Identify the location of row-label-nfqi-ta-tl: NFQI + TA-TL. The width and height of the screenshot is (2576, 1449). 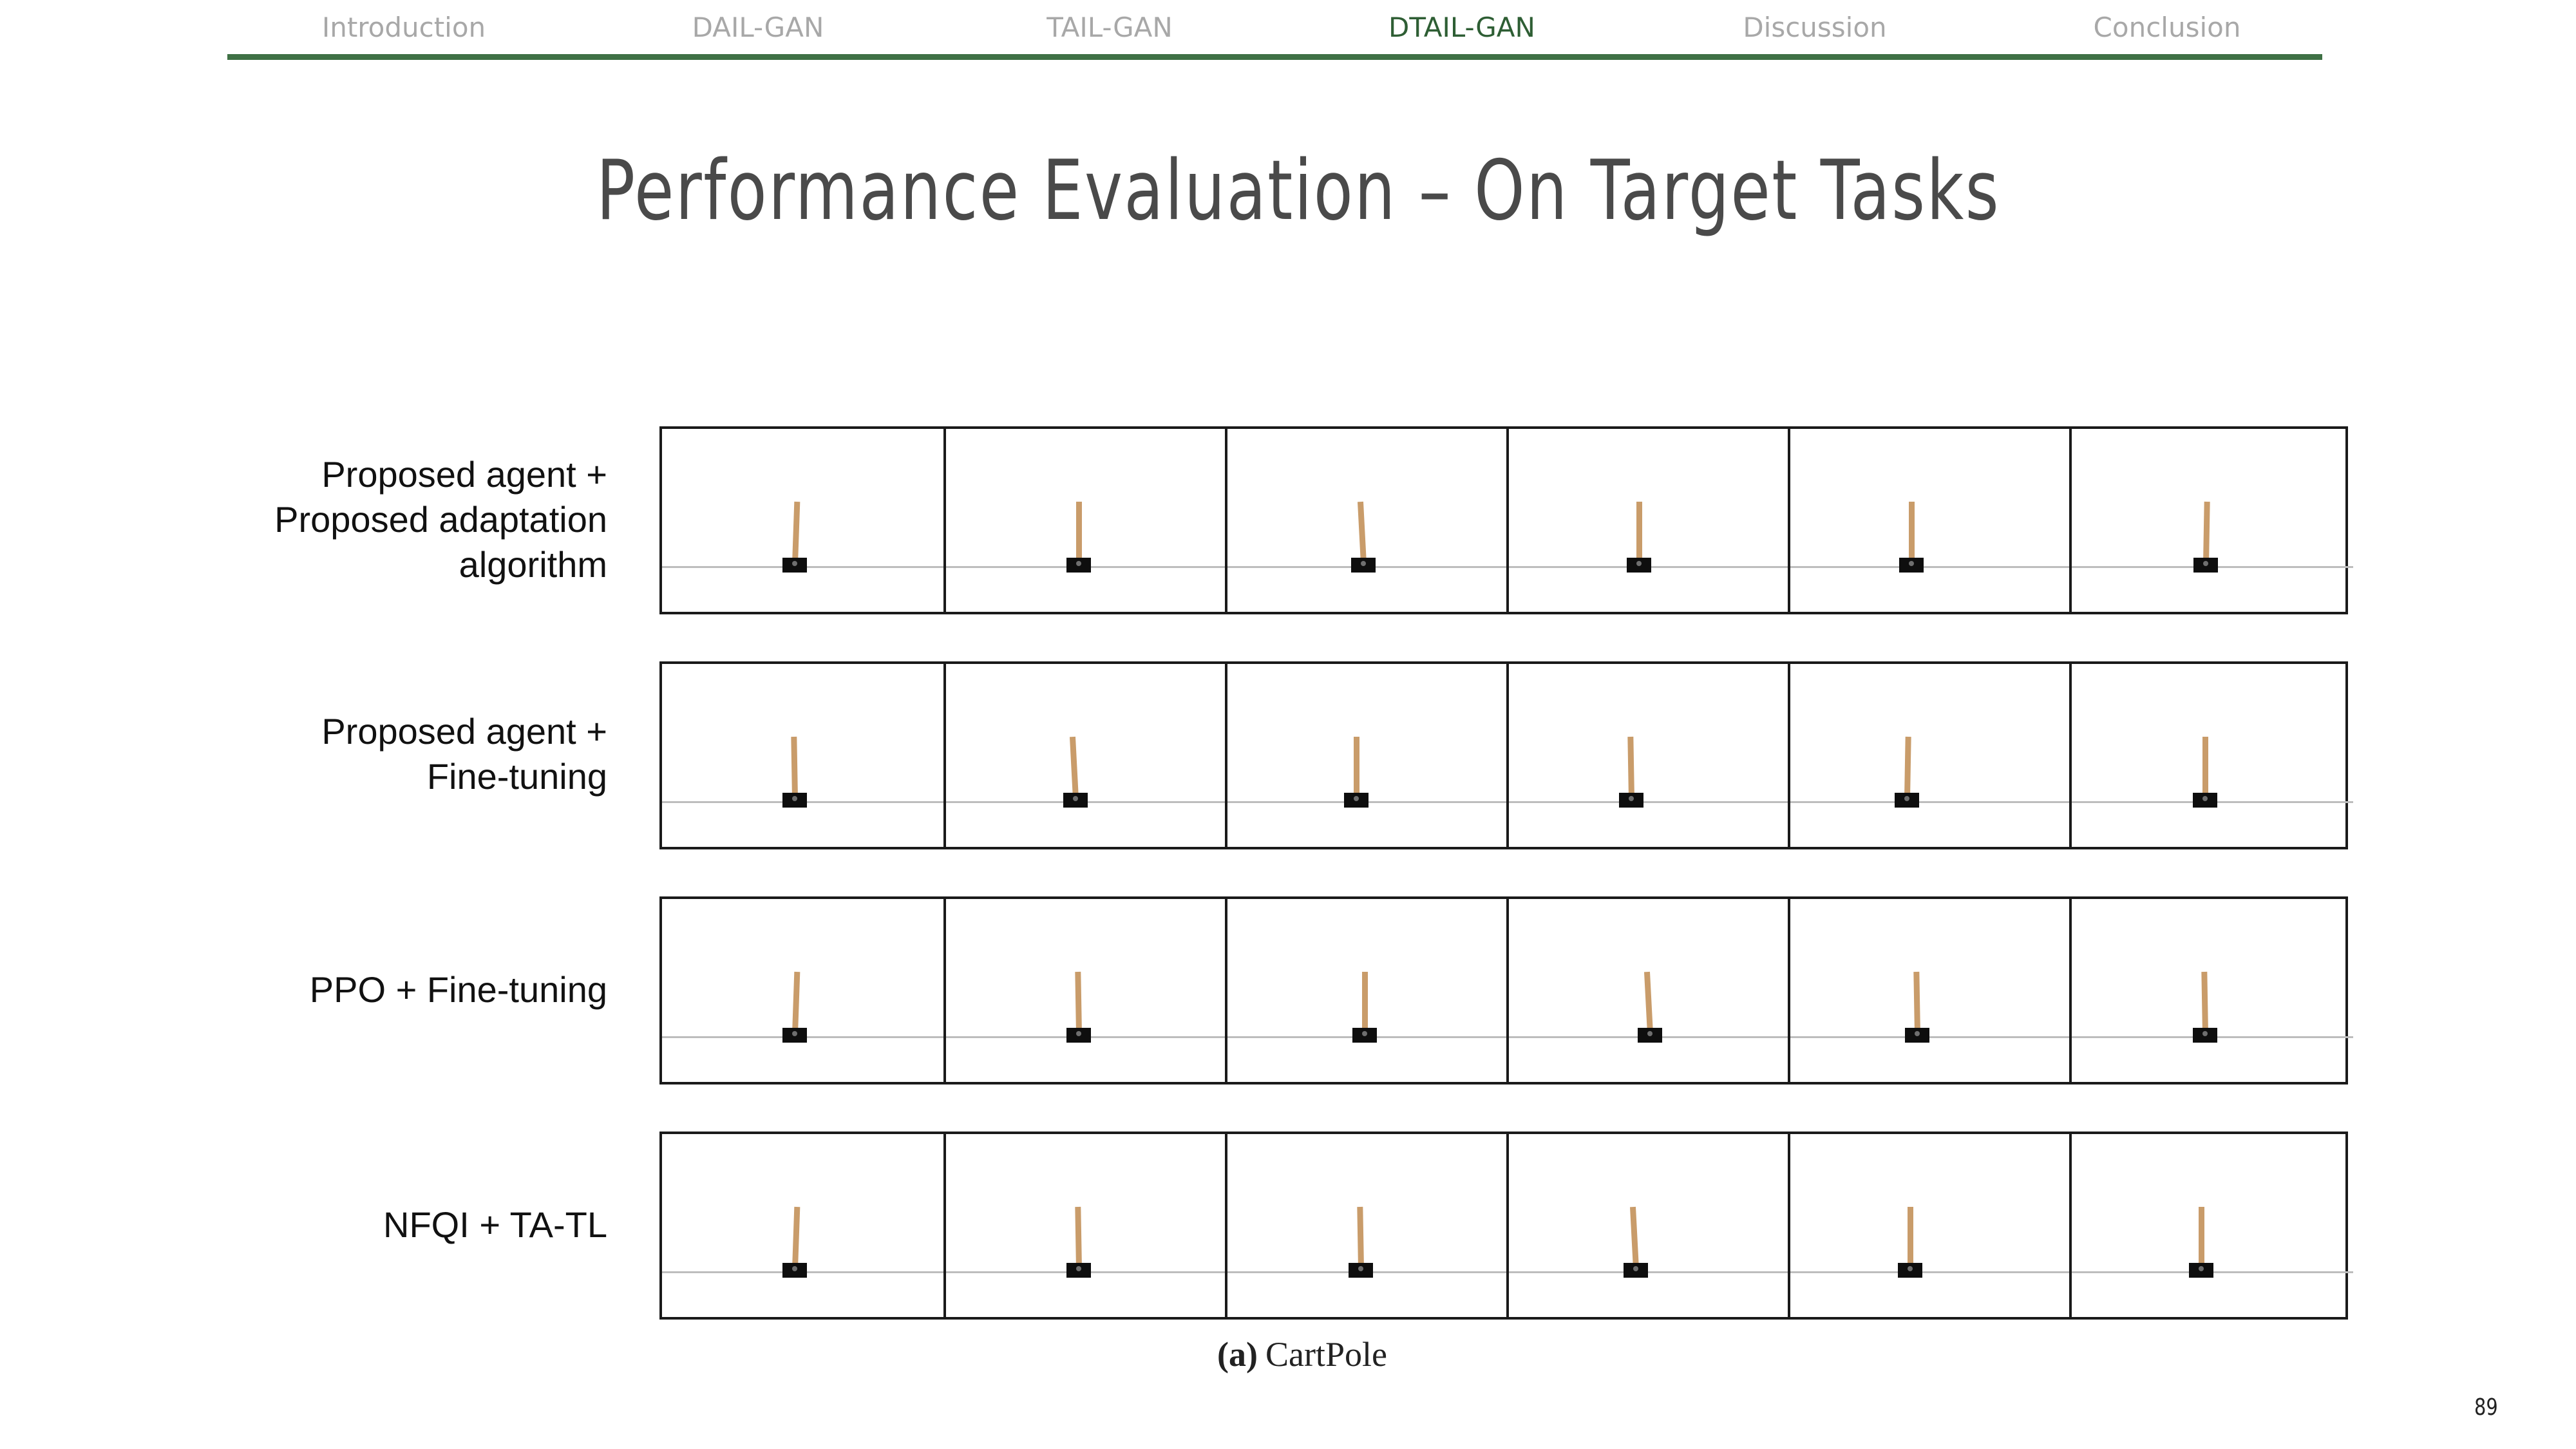
(495, 1224).